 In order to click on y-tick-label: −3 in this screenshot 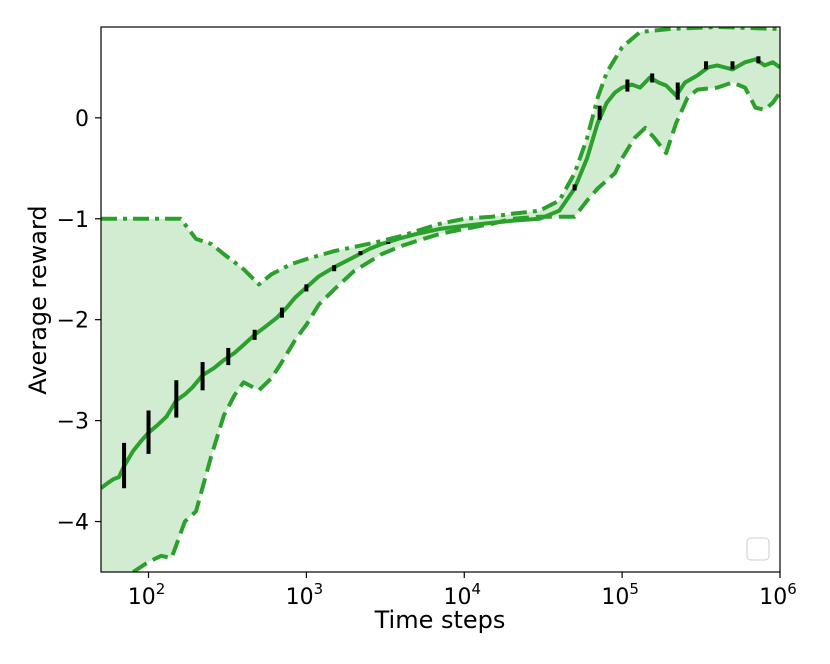, I will do `click(73, 422)`.